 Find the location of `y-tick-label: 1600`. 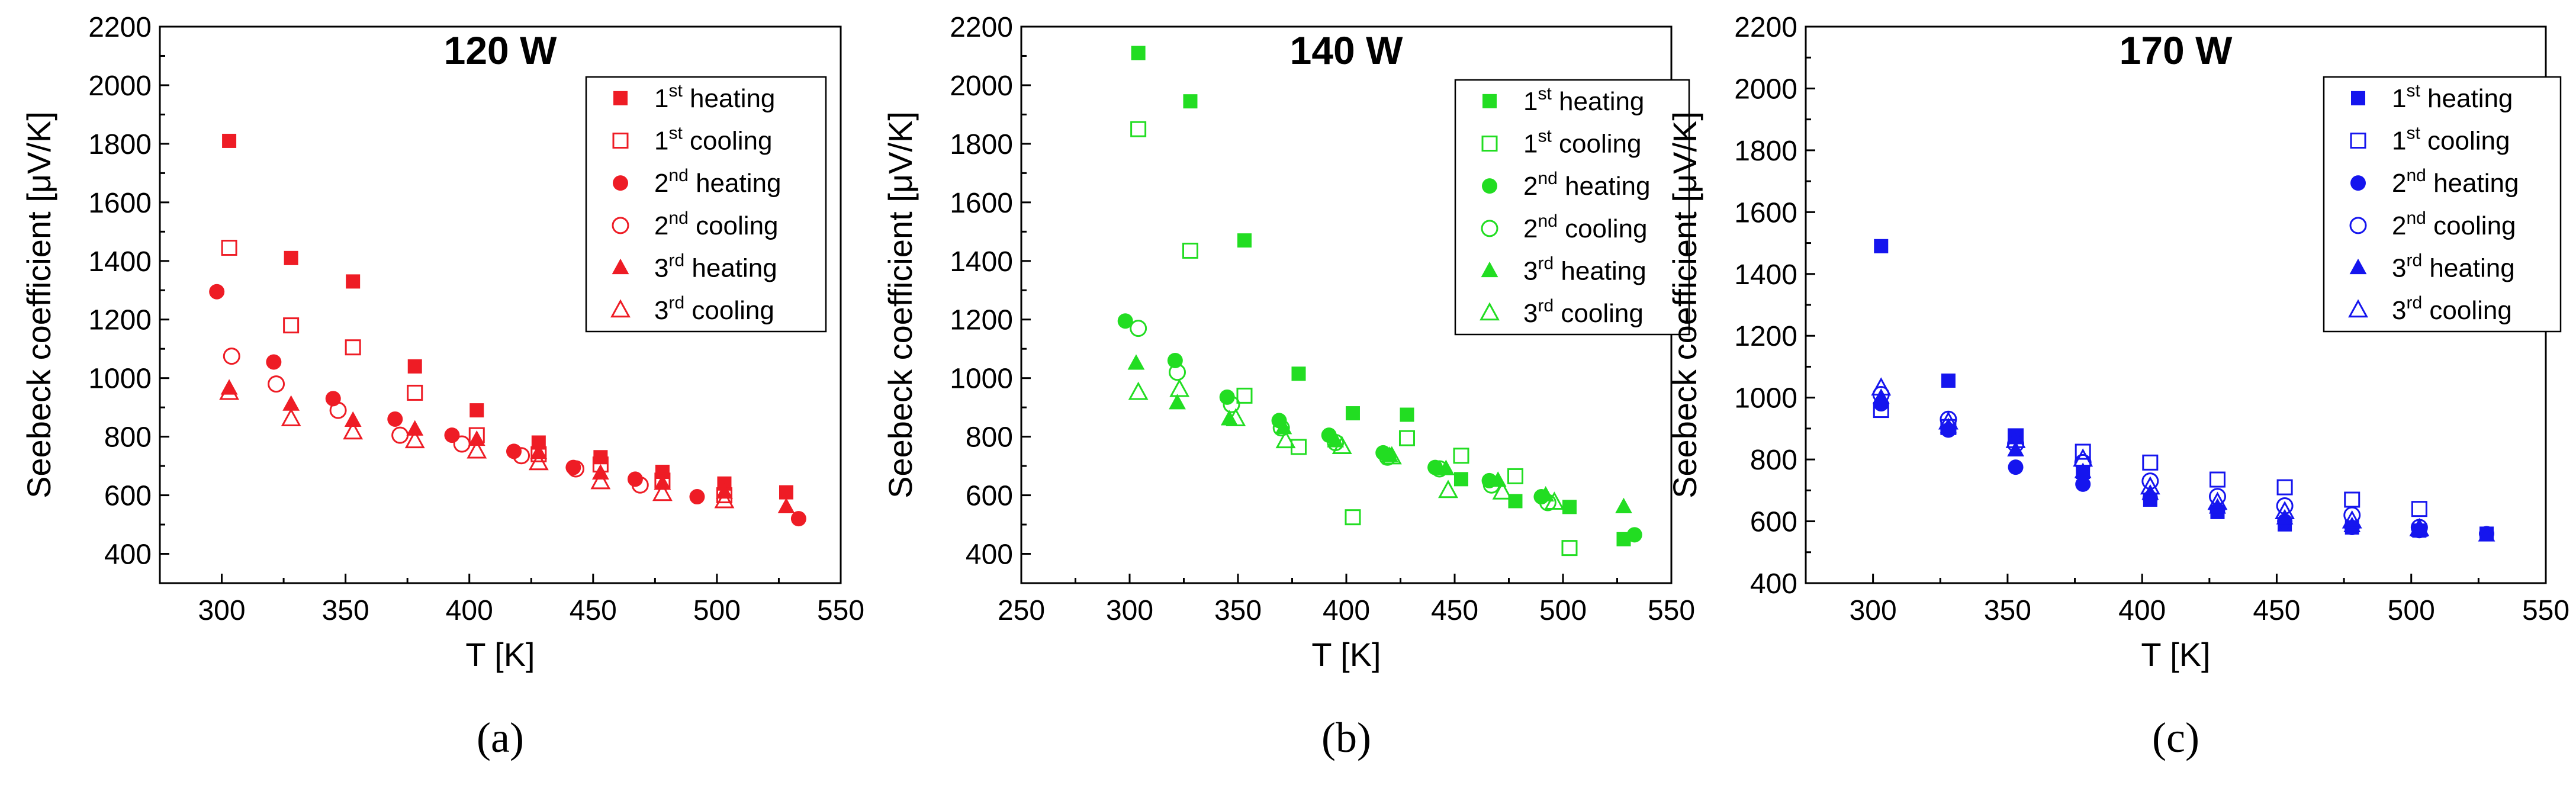

y-tick-label: 1600 is located at coordinates (1766, 213).